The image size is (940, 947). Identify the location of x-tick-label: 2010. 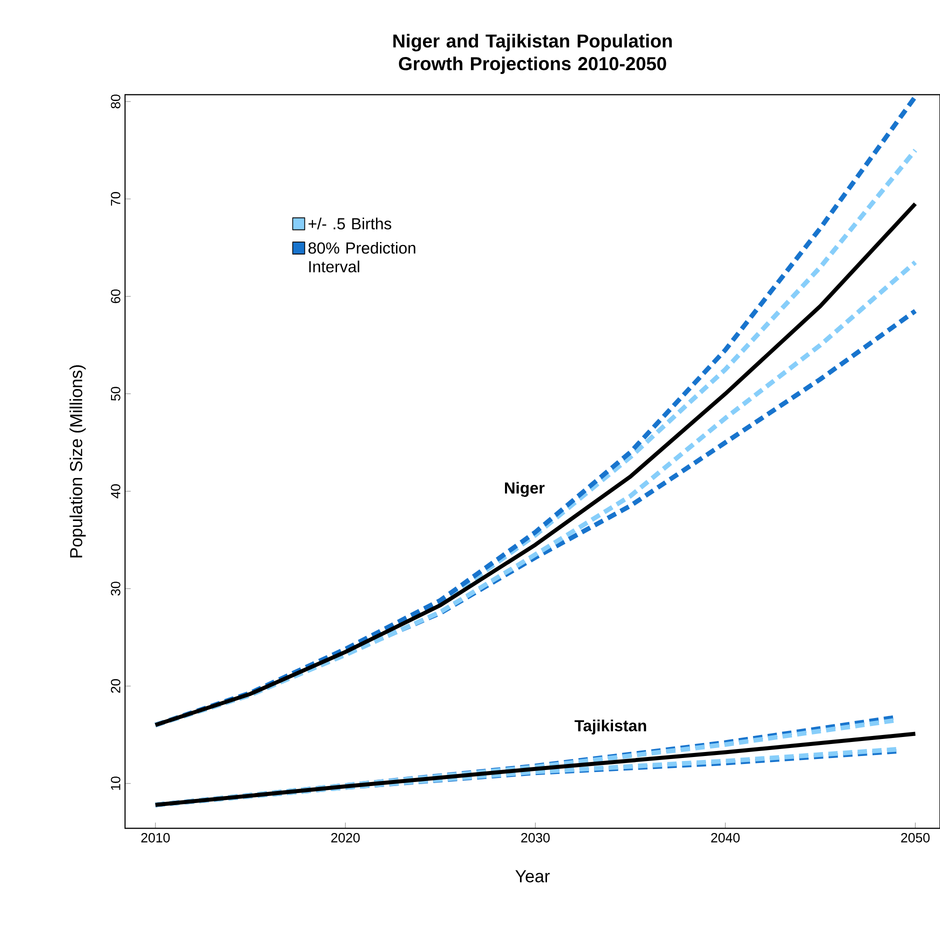
(155, 837).